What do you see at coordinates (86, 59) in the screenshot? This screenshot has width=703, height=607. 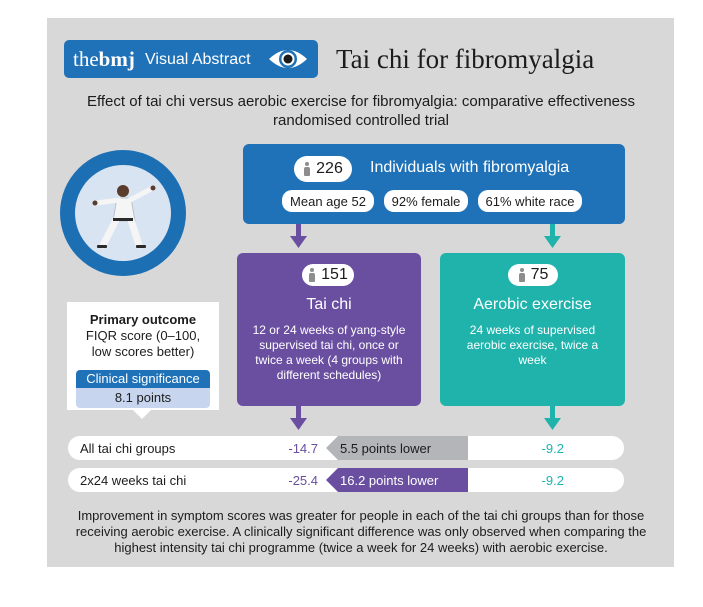 I see `brand-prefix: the` at bounding box center [86, 59].